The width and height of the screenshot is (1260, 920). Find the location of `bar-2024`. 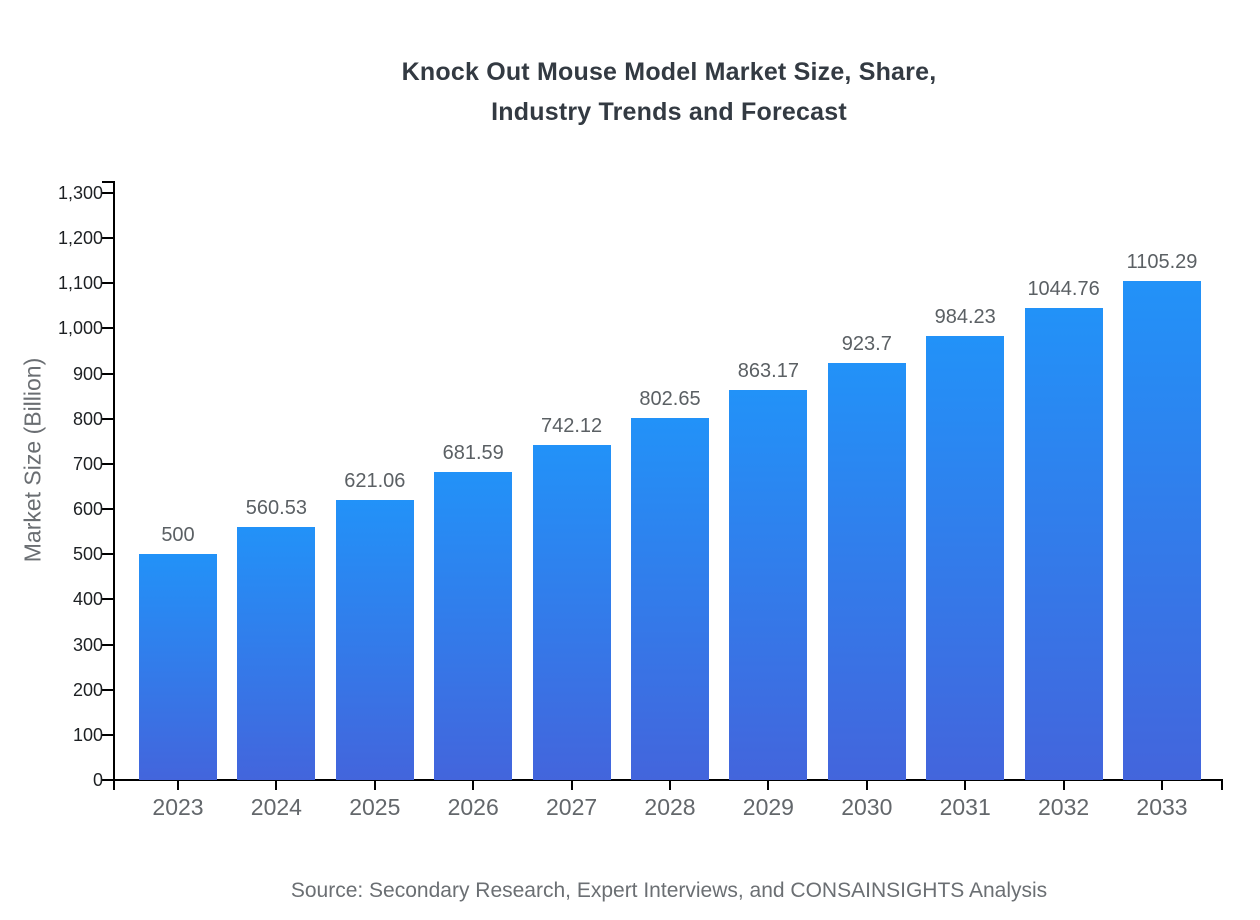

bar-2024 is located at coordinates (276, 653).